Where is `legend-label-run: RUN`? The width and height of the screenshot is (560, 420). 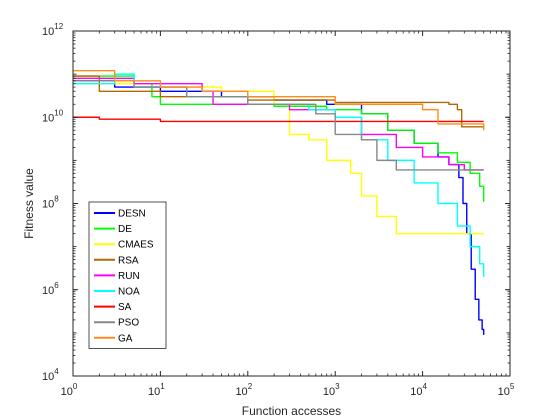
legend-label-run: RUN is located at coordinates (129, 276).